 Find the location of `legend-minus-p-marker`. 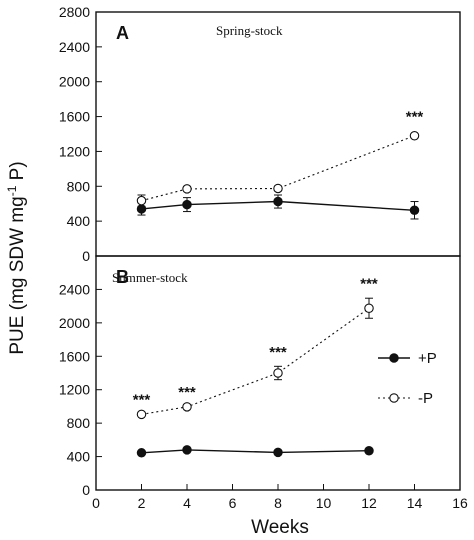

legend-minus-p-marker is located at coordinates (394, 398).